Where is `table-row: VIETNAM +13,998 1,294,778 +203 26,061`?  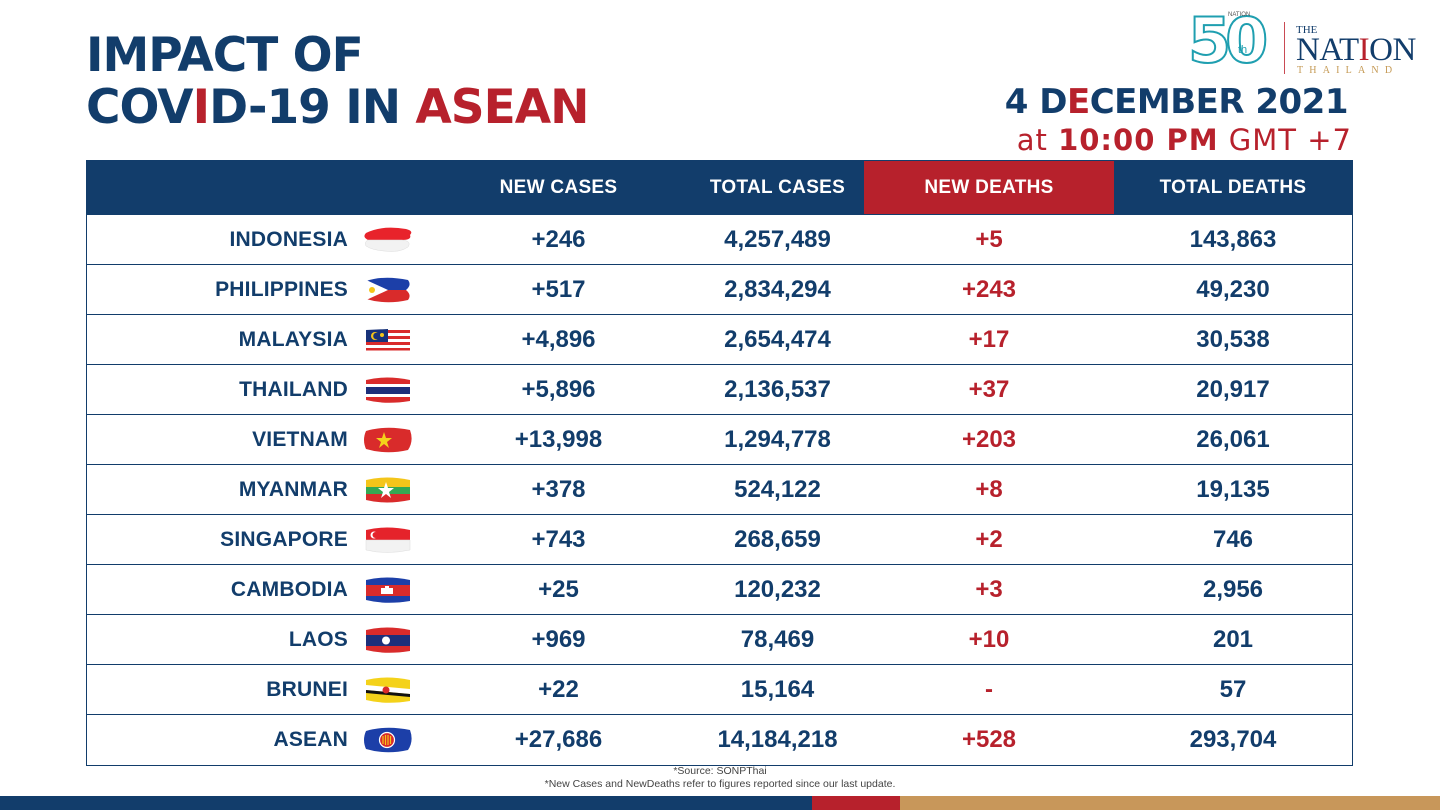 table-row: VIETNAM +13,998 1,294,778 +203 26,061 is located at coordinates (719, 439).